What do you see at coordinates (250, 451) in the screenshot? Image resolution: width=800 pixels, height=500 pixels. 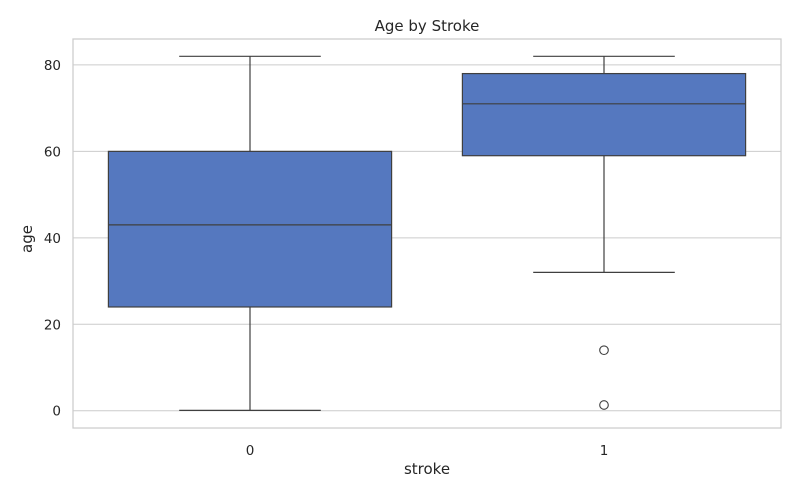 I see `x-tick-label: 0` at bounding box center [250, 451].